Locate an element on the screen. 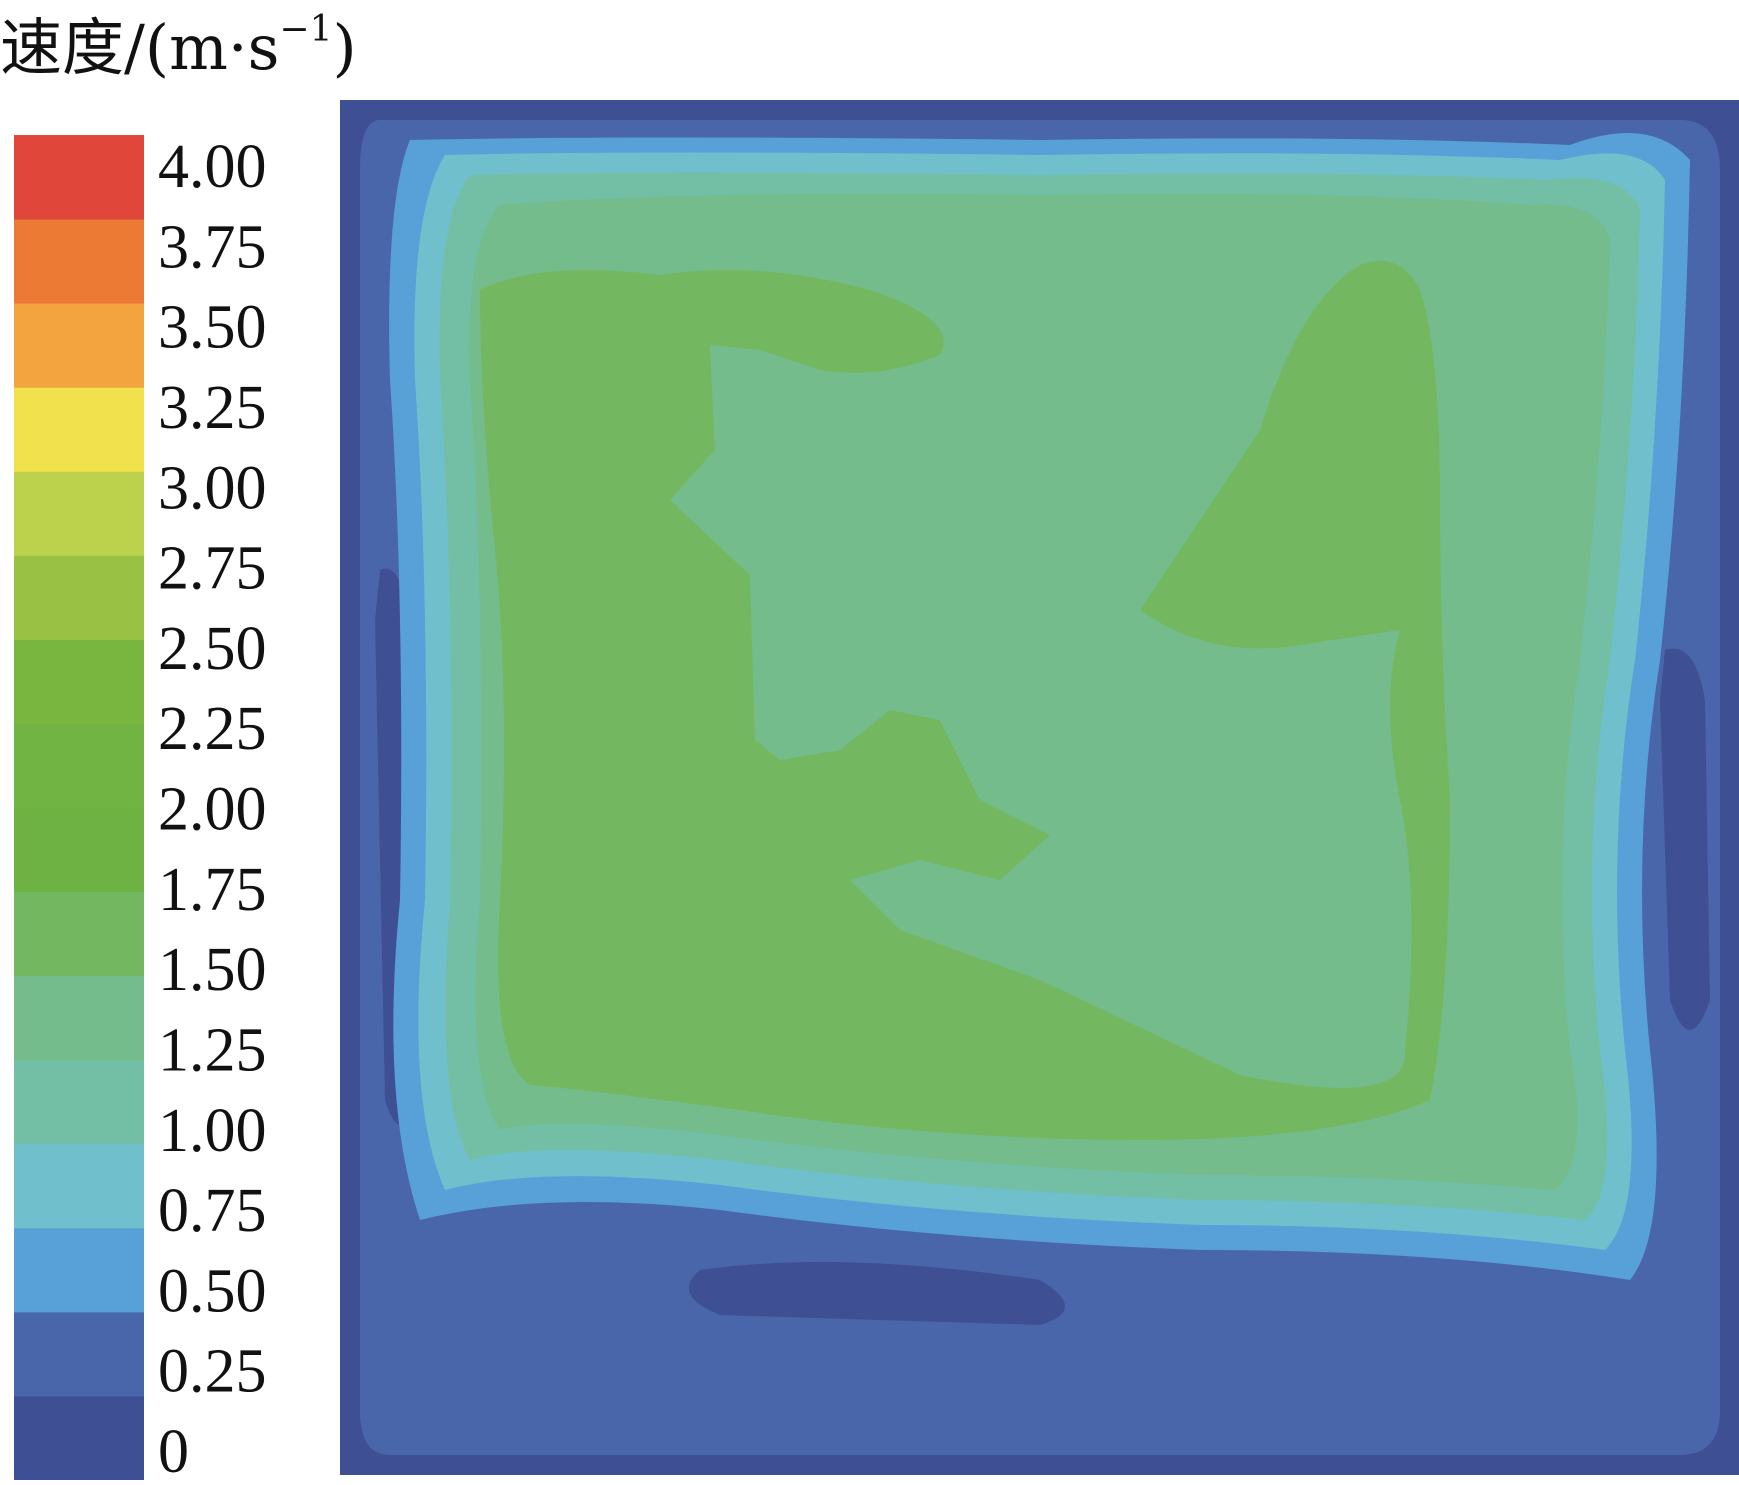 The width and height of the screenshot is (1739, 1485). colorbar-tick-label: 4.00 is located at coordinates (212, 168).